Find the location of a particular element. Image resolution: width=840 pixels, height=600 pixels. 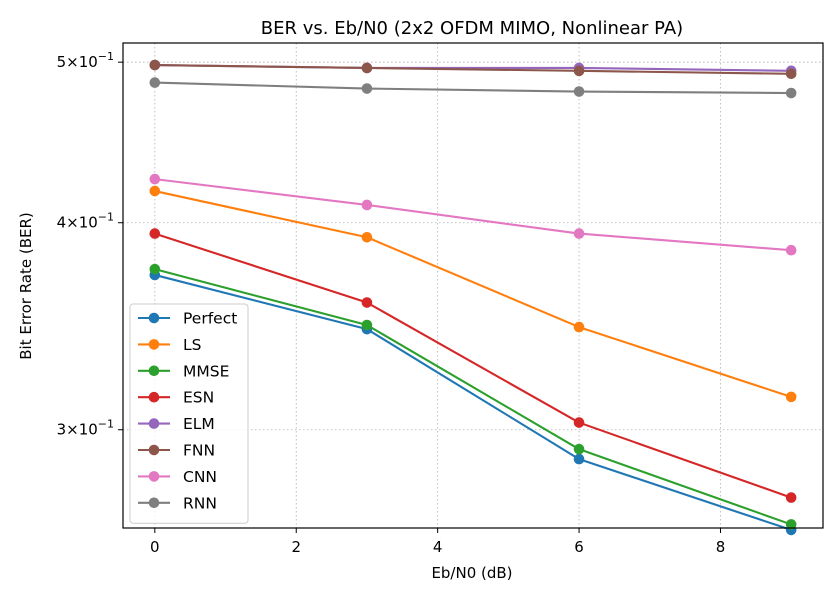

y-axis-label: Bit Error Rate (BER) is located at coordinates (26, 286).